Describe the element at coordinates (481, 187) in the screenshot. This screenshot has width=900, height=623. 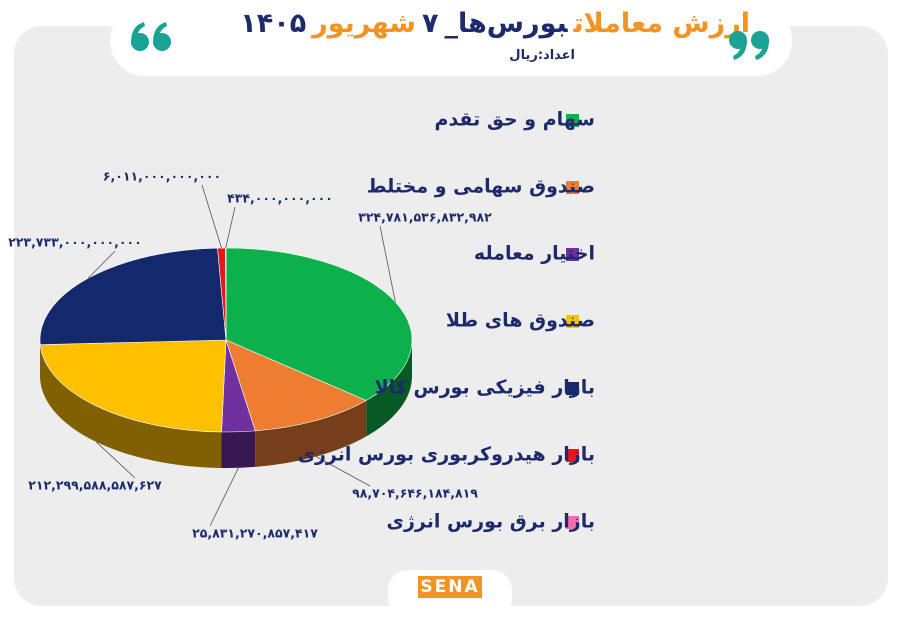
I see `legend-label: صندوق سهامی و مختلط` at that location.